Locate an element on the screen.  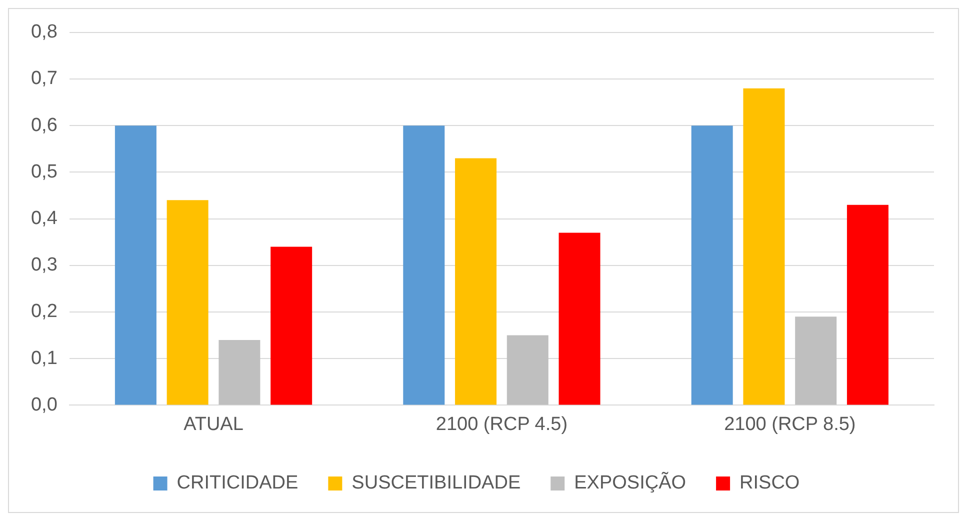
y-tick-label: 0,2 is located at coordinates (44, 311).